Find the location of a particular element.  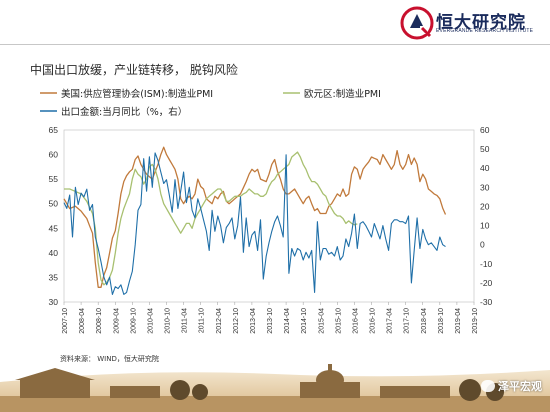

right-tick-label: 0 is located at coordinates (482, 245).